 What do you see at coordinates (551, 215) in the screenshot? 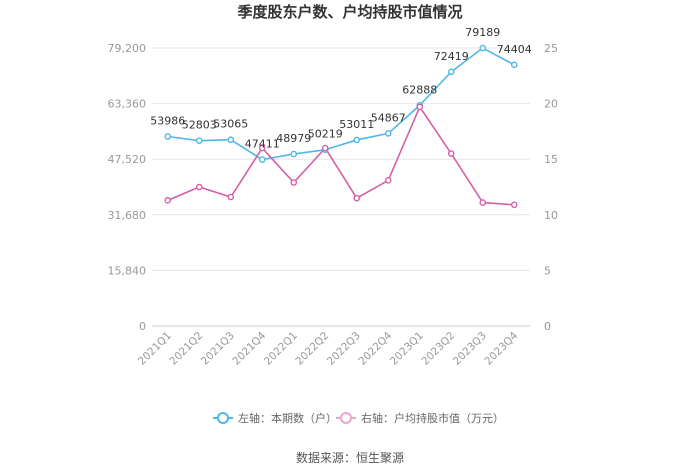
I see `y-right-tick-label: 10` at bounding box center [551, 215].